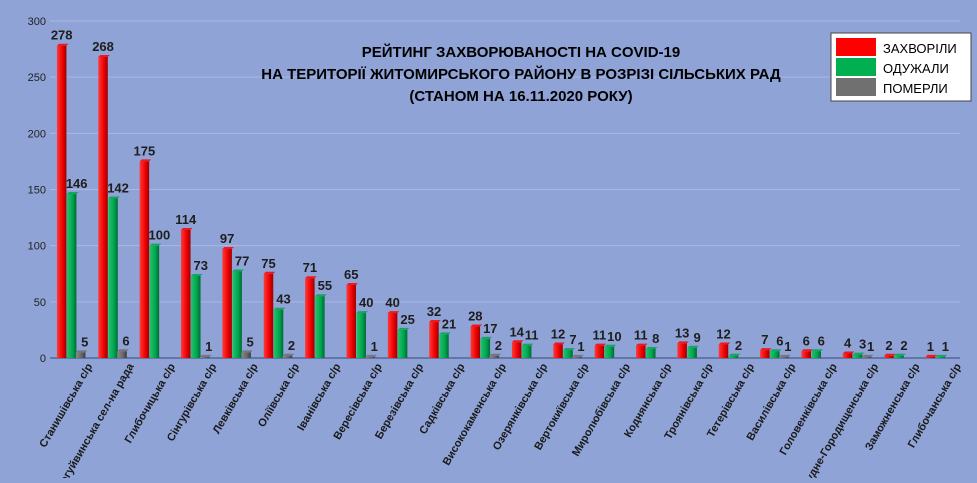 The image size is (977, 483). I want to click on category-label: Садківська с/р, so click(442, 398).